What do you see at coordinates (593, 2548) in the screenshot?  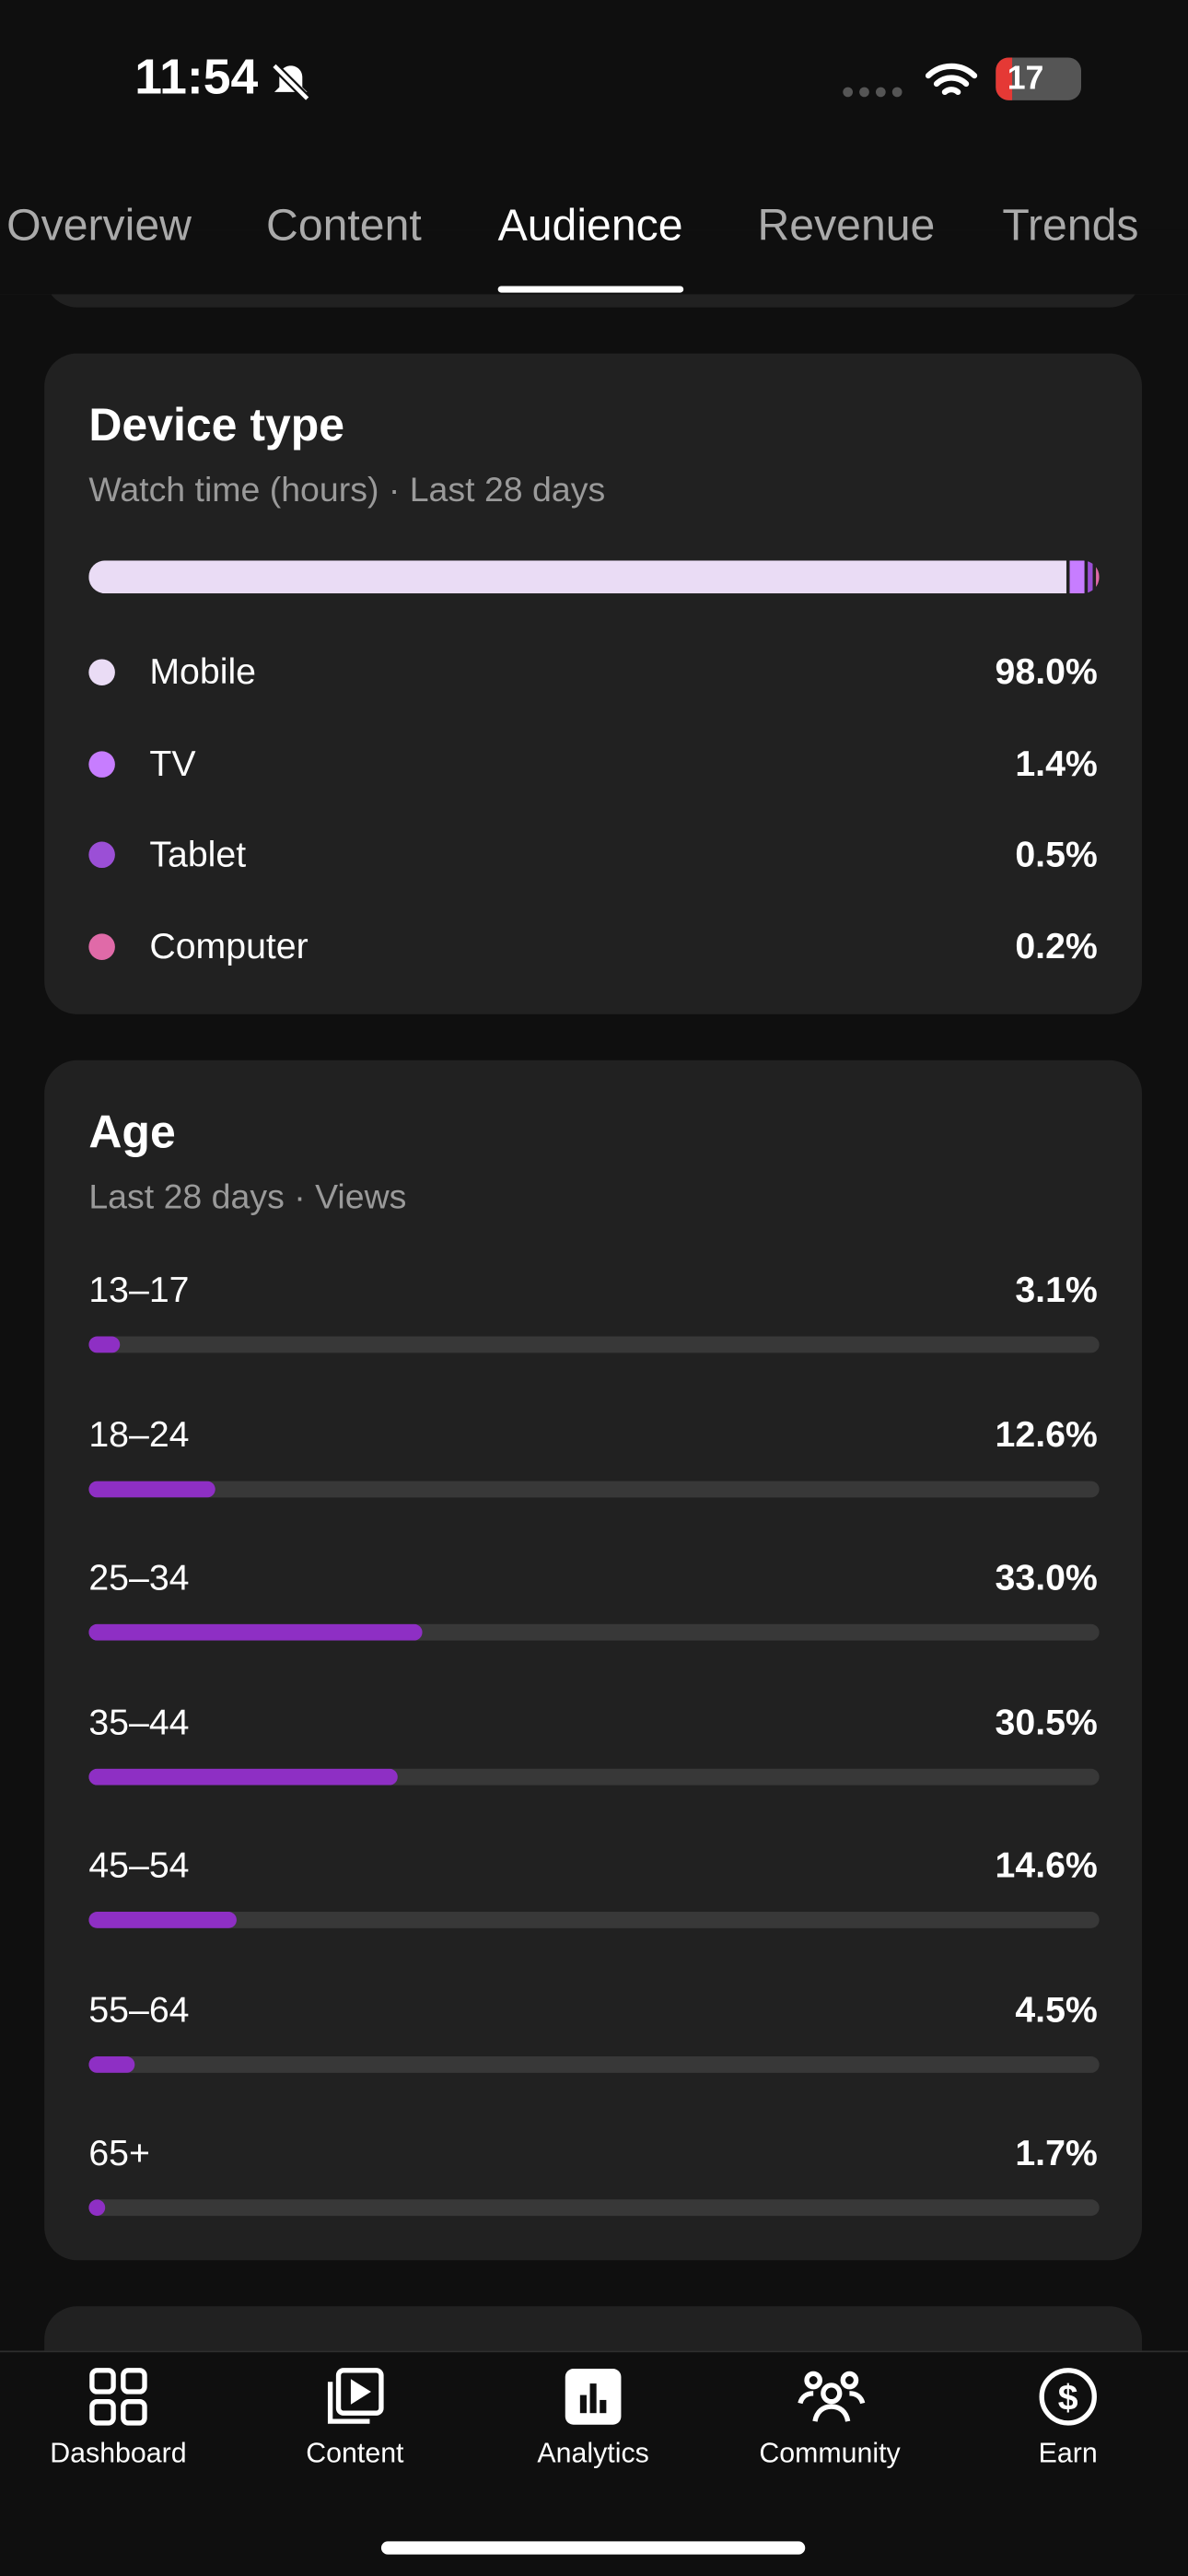 I see `home-indicator` at bounding box center [593, 2548].